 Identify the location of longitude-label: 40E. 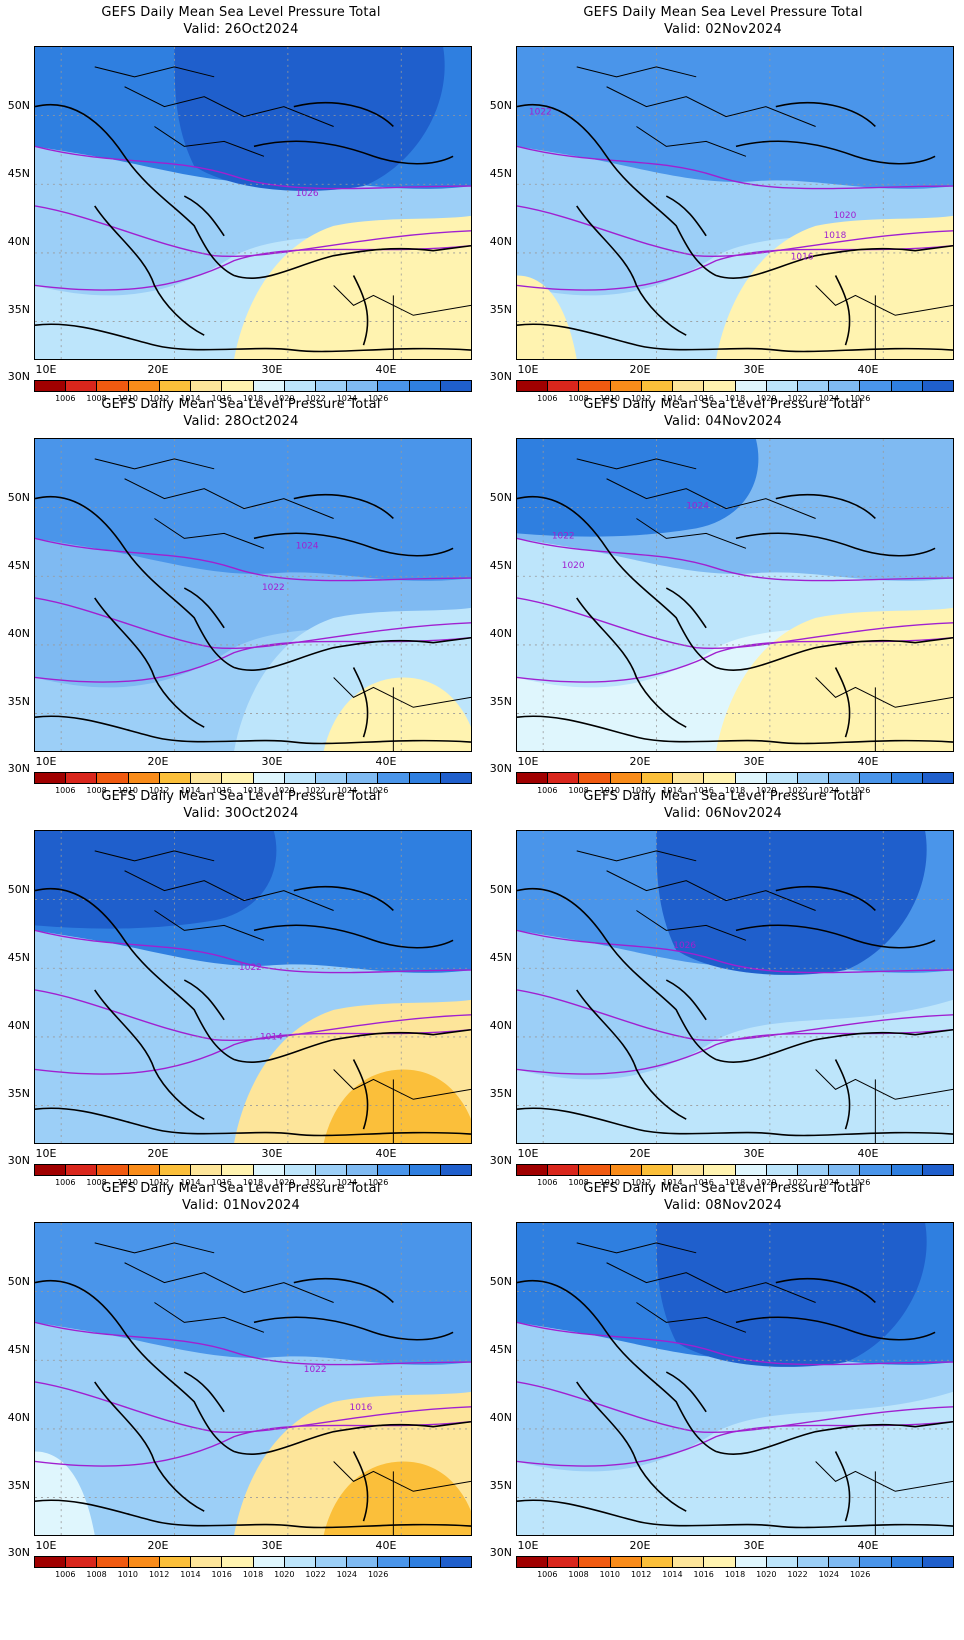
(386, 369).